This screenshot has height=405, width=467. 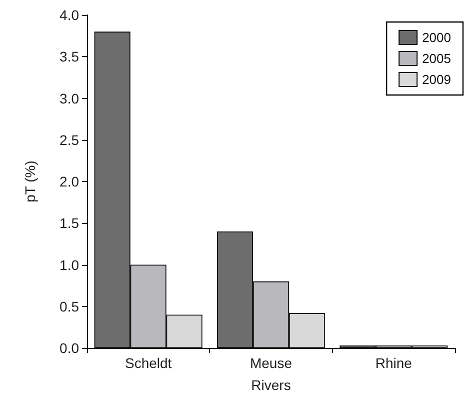 I want to click on y-axis-title: pT (%), so click(x=30, y=181).